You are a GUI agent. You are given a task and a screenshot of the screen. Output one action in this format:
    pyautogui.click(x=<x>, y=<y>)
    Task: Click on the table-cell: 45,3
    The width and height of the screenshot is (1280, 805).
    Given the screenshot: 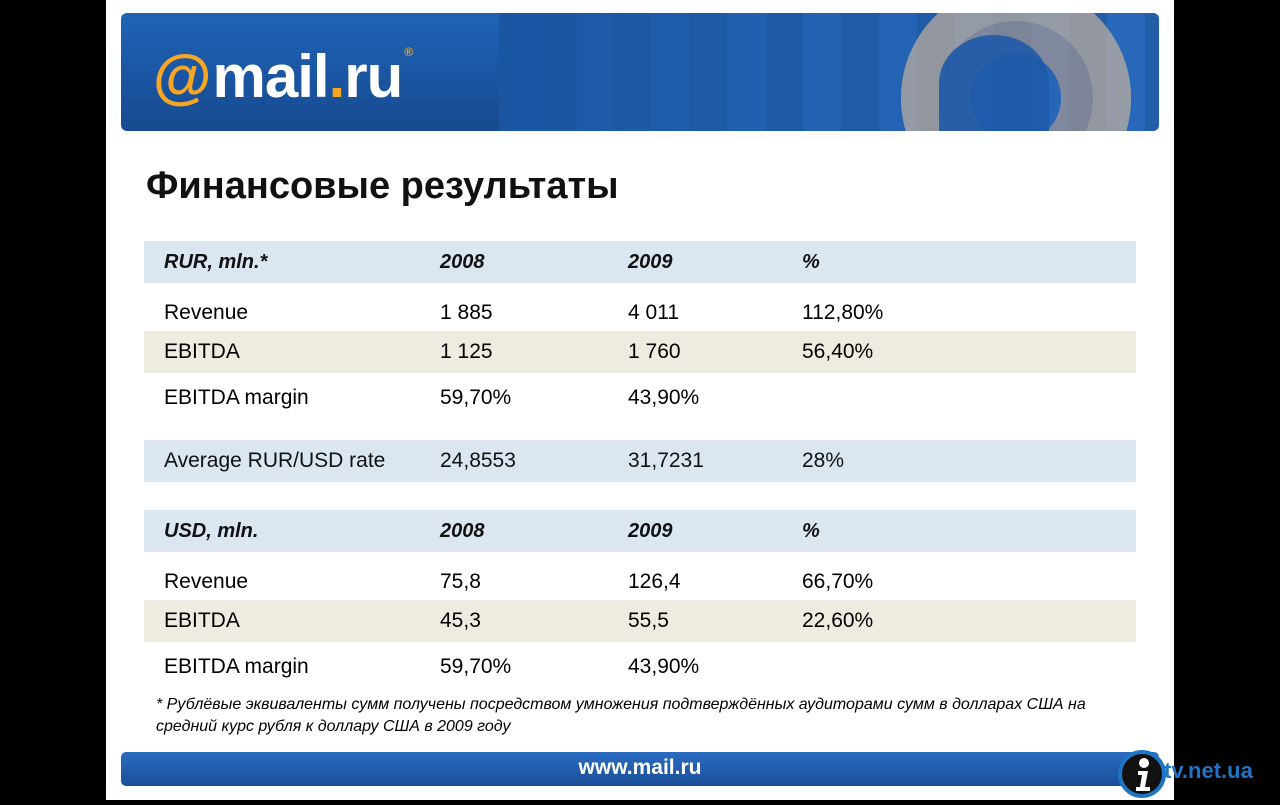 What is the action you would take?
    pyautogui.click(x=460, y=620)
    